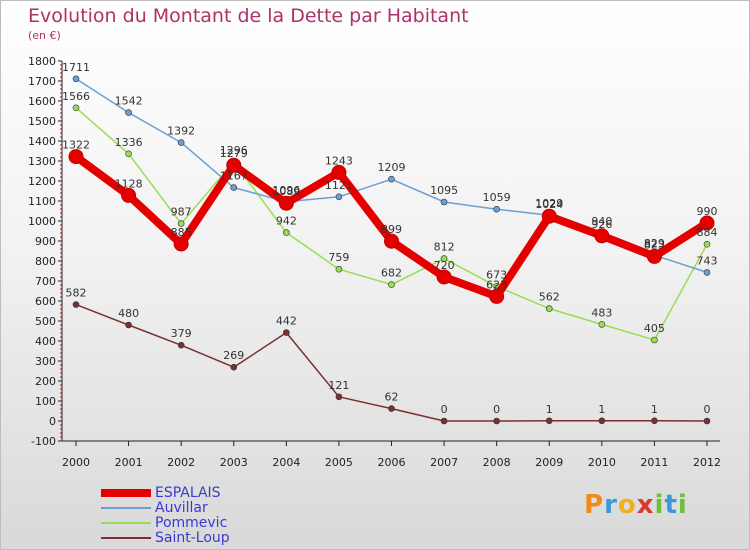 This screenshot has height=550, width=750. Describe the element at coordinates (42, 201) in the screenshot. I see `y-tick-label: 1100` at that location.